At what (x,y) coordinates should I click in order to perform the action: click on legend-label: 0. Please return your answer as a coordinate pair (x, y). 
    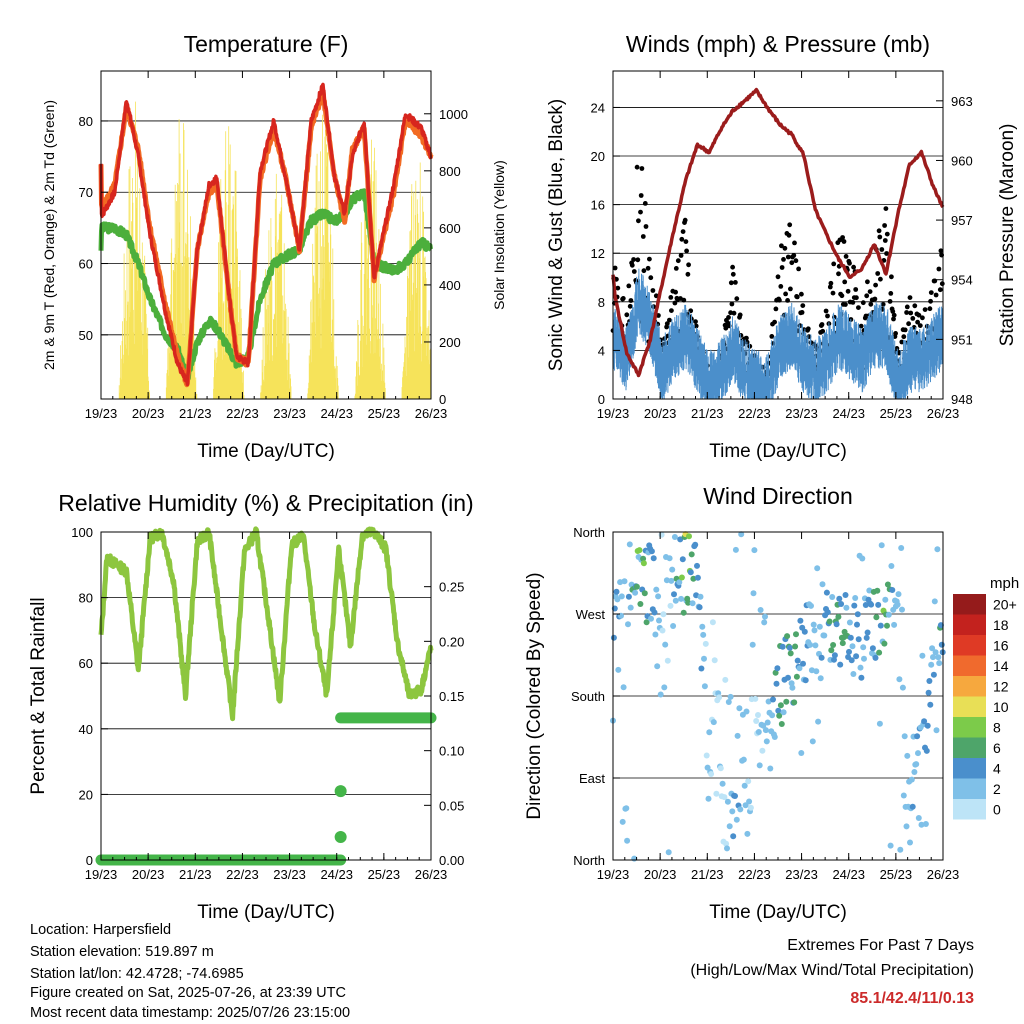
    Looking at the image, I should click on (997, 809).